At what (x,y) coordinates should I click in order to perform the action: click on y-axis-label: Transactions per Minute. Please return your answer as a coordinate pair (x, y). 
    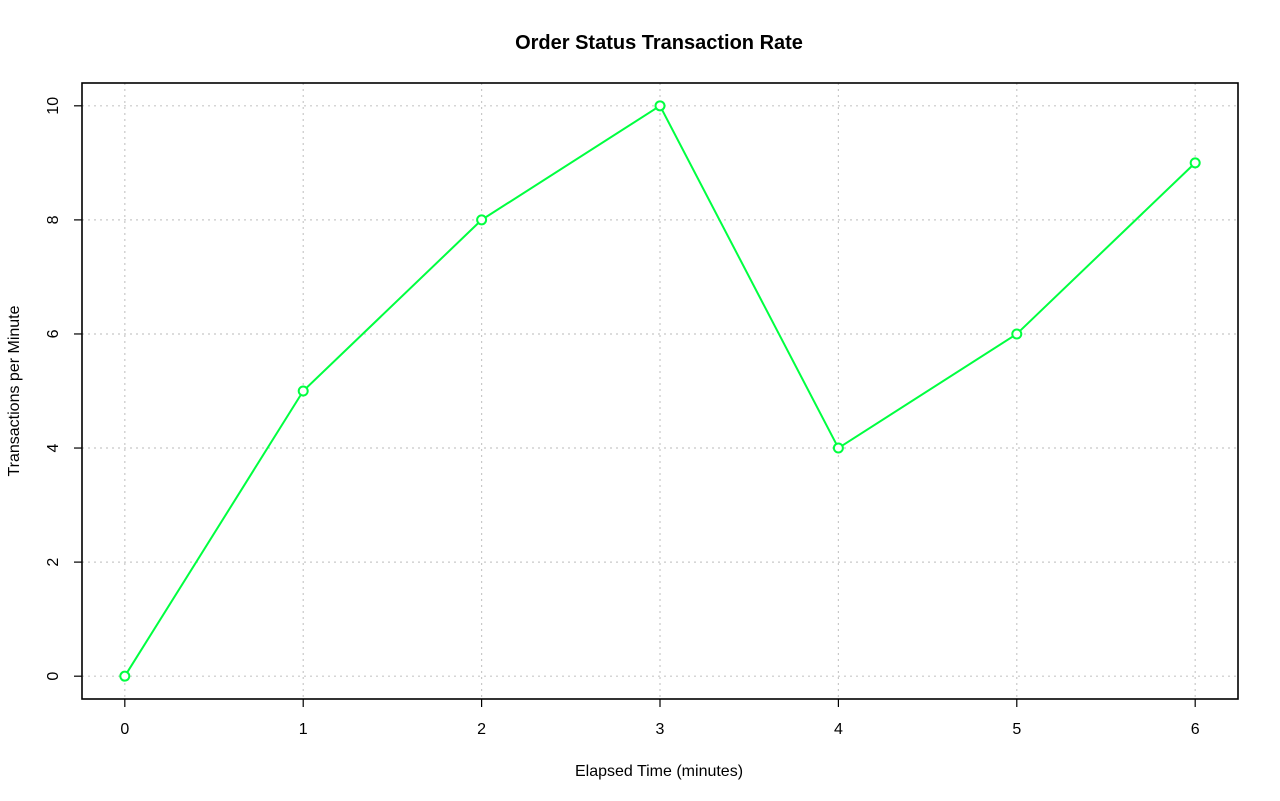
    Looking at the image, I should click on (14, 390).